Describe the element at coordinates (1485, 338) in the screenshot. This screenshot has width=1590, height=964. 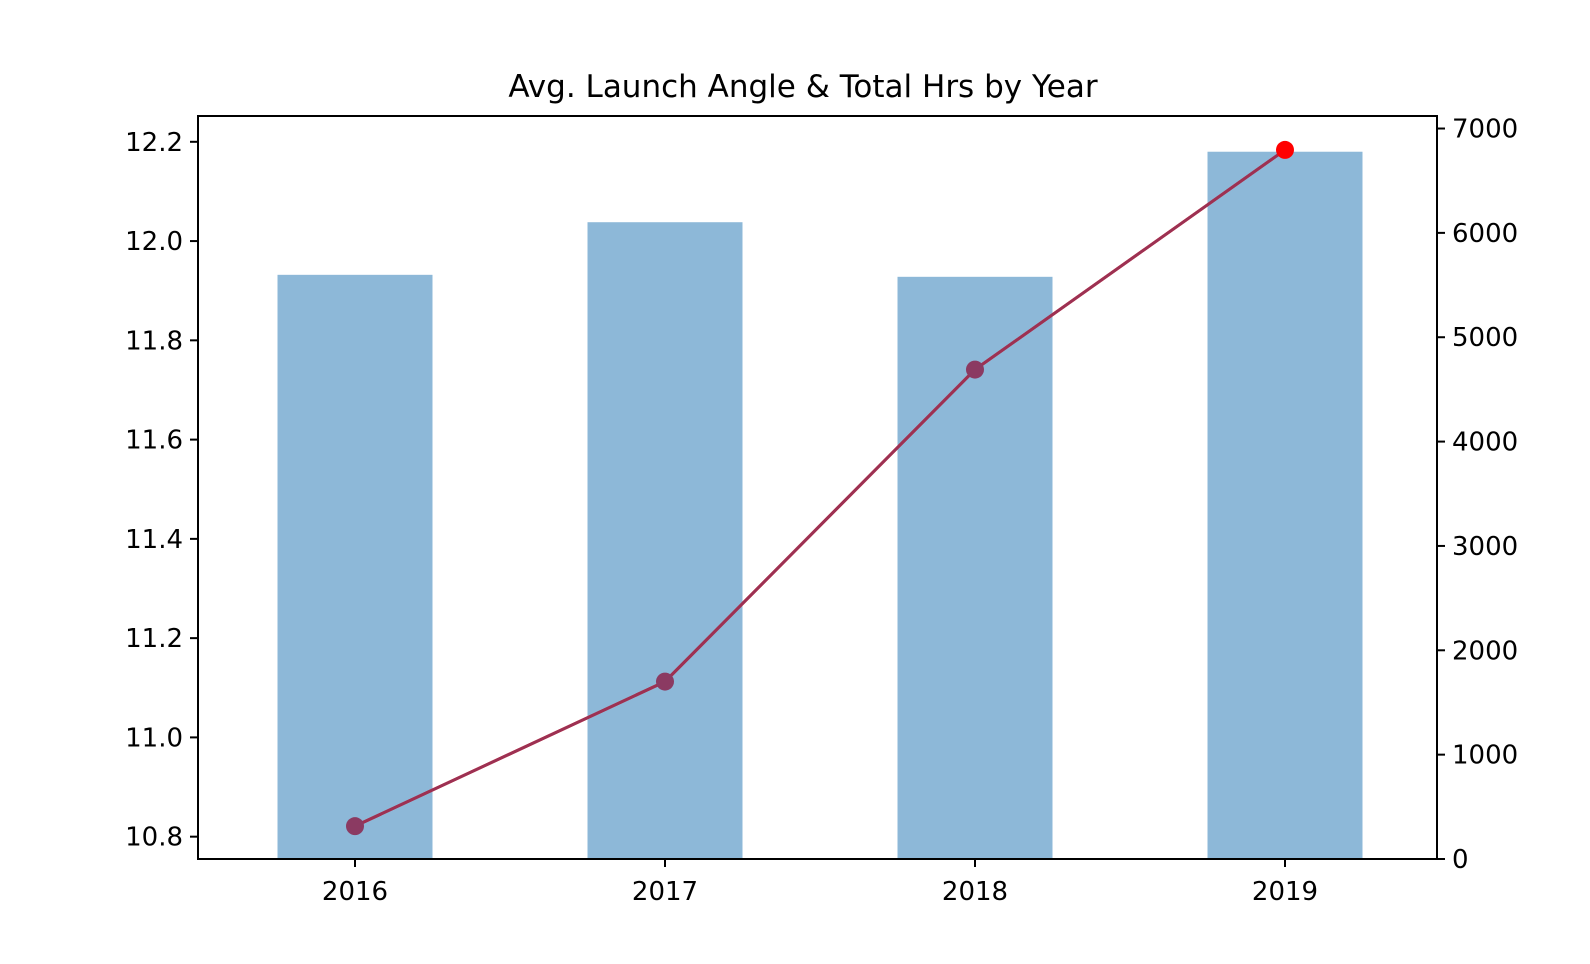
I see `right-tick-label: 5000` at that location.